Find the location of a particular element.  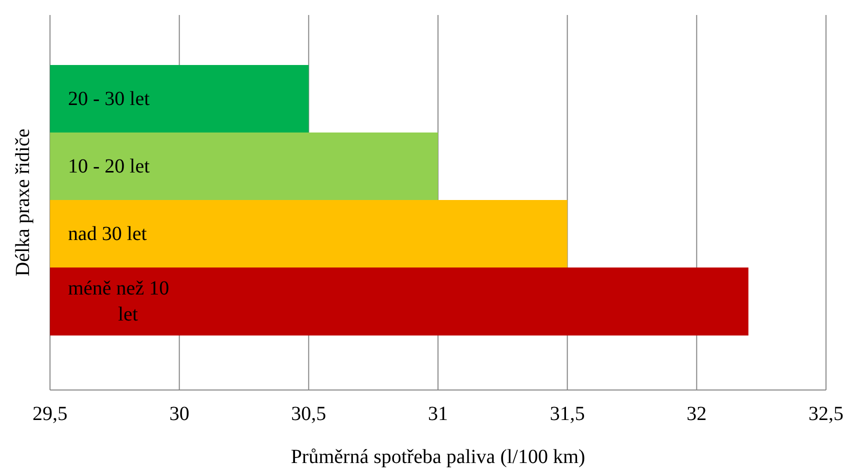

x-tick-label: 32,5 is located at coordinates (826, 414).